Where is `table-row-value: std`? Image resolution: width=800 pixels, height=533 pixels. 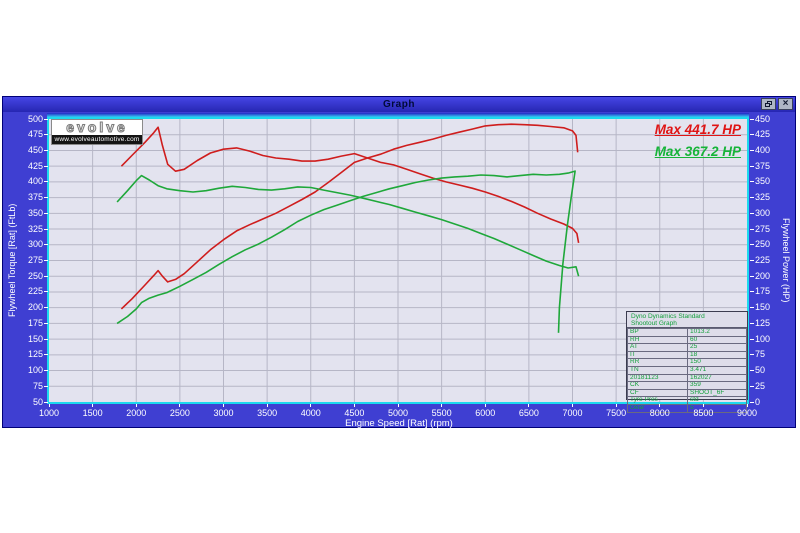 table-row-value: std is located at coordinates (717, 400).